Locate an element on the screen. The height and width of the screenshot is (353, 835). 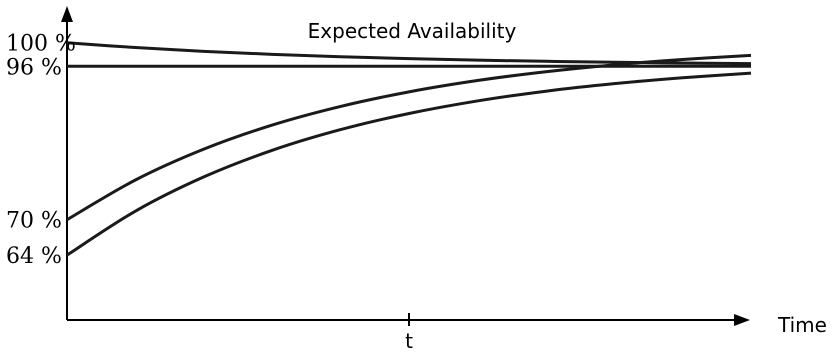
y-tick-label-2: 96 % is located at coordinates (34, 67).